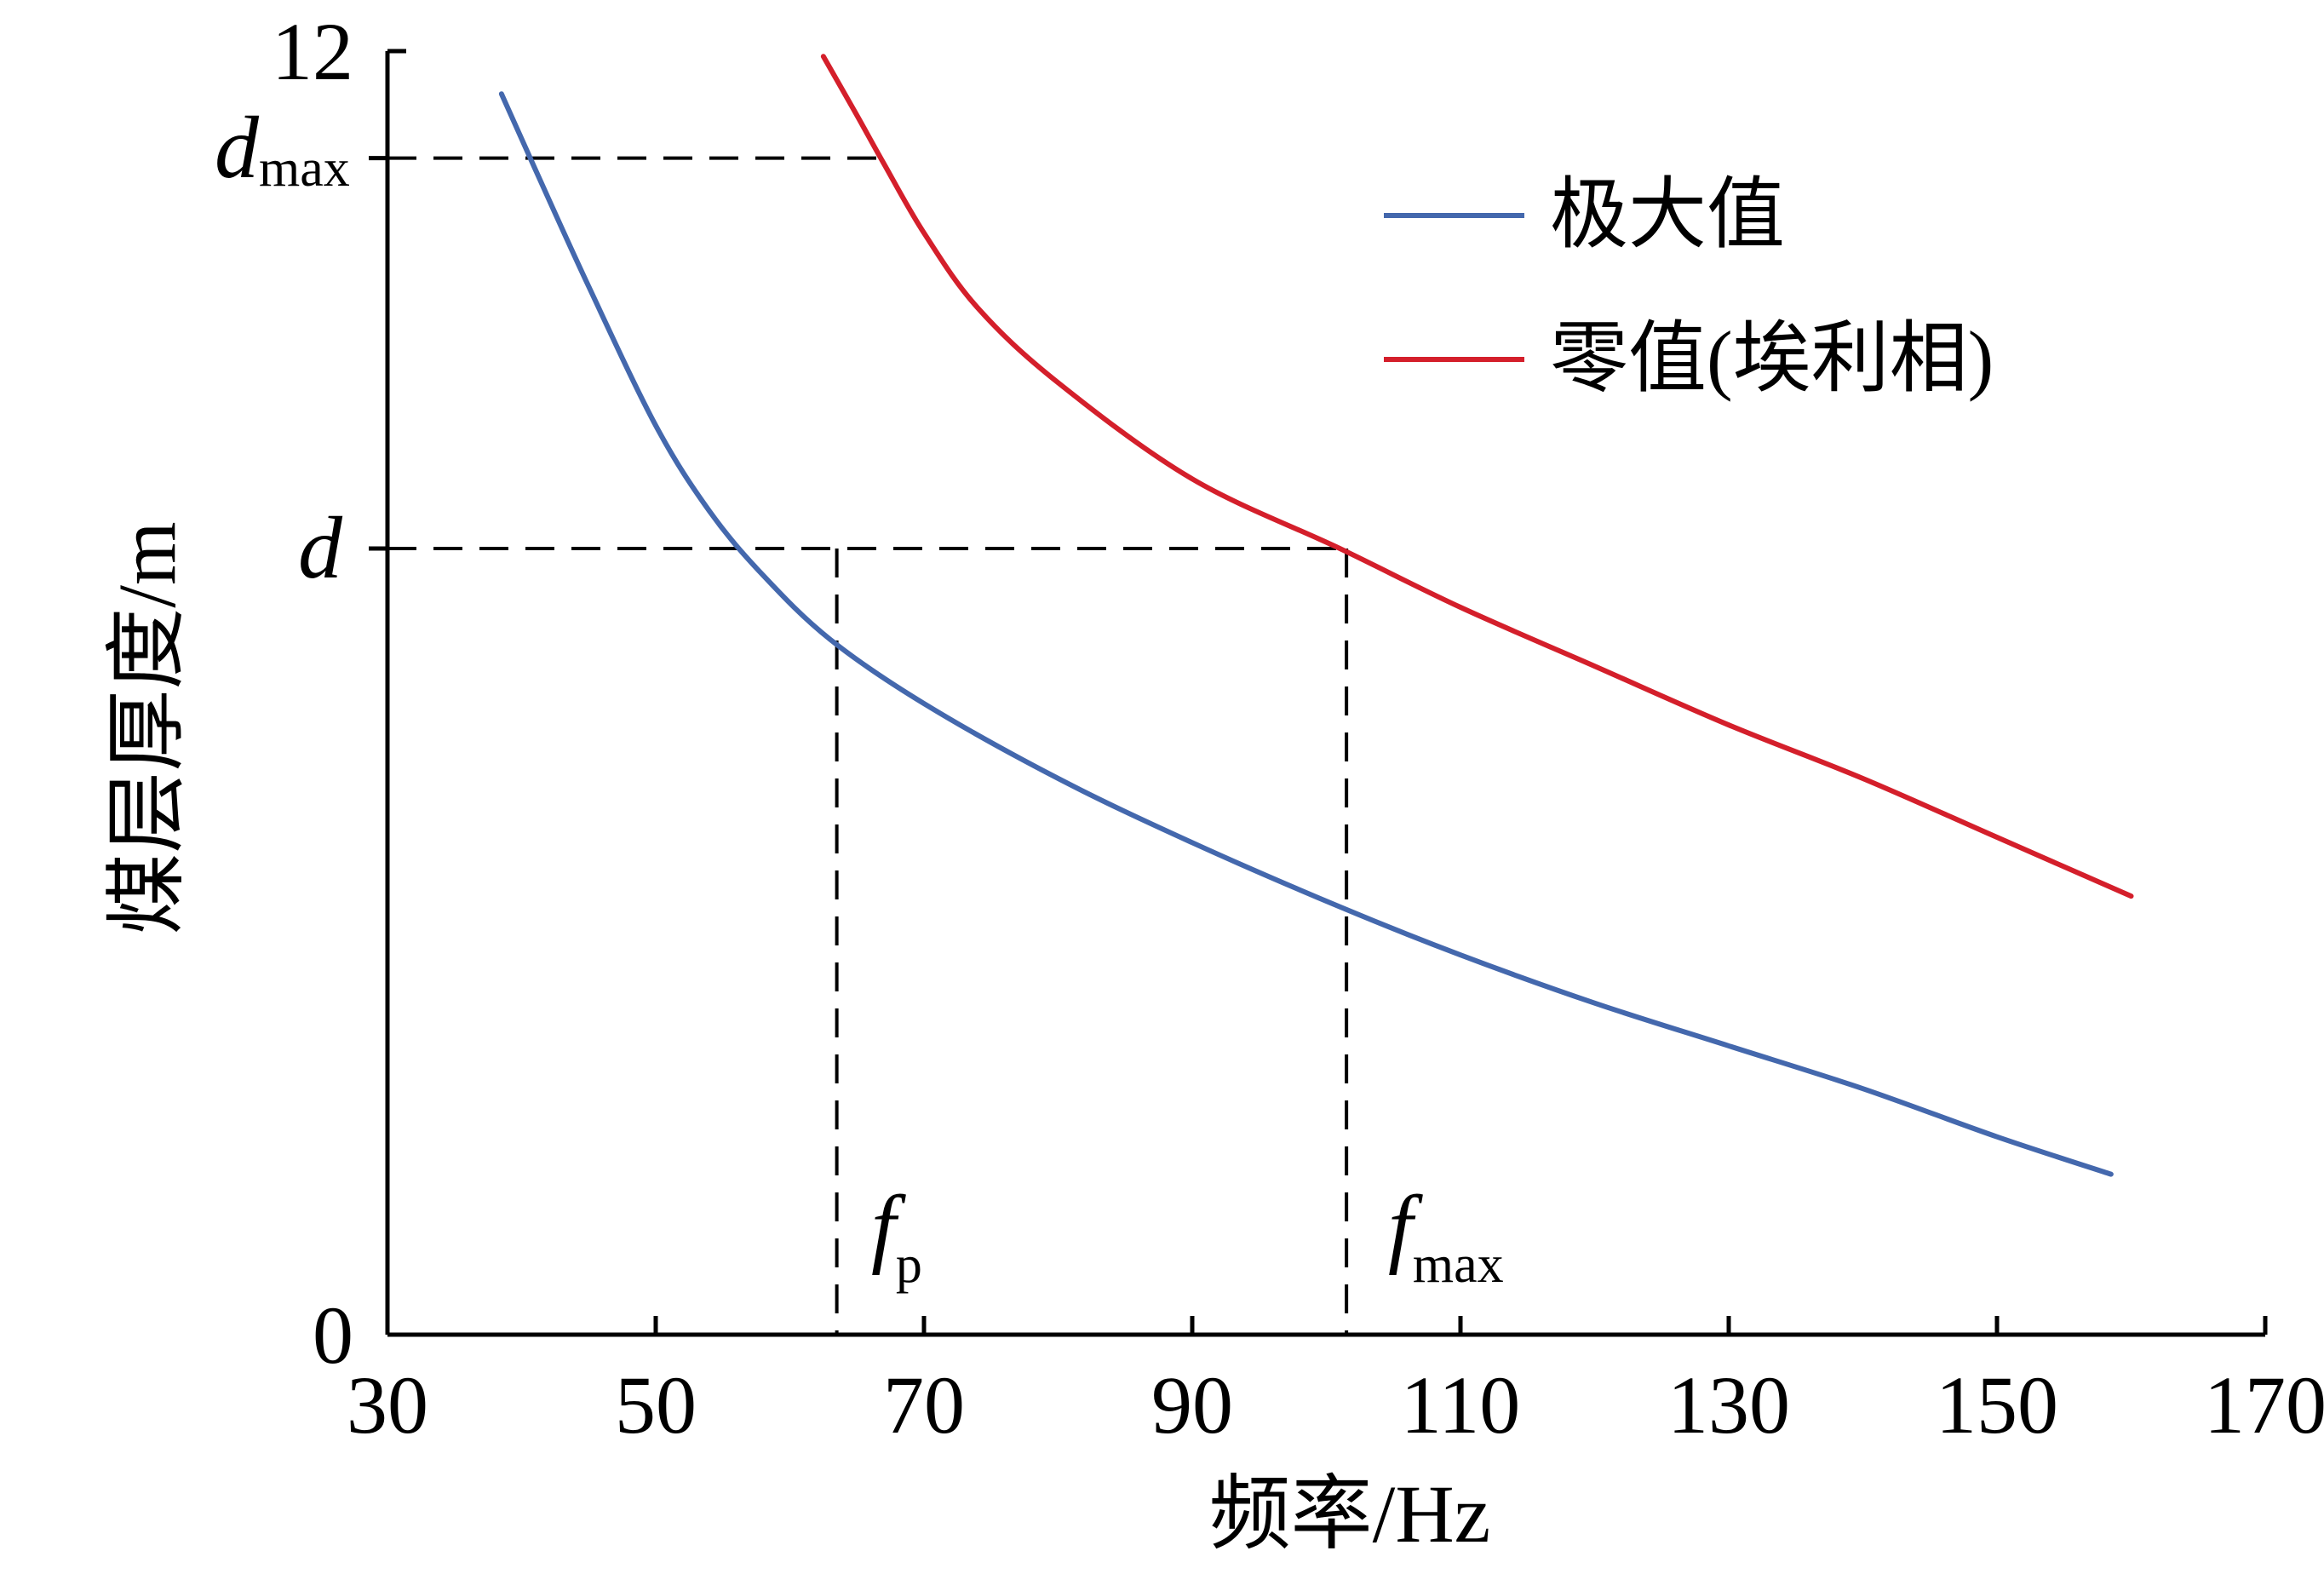 This screenshot has height=1574, width=2324. I want to click on x-axis-title: 频率/Hz, so click(1350, 1514).